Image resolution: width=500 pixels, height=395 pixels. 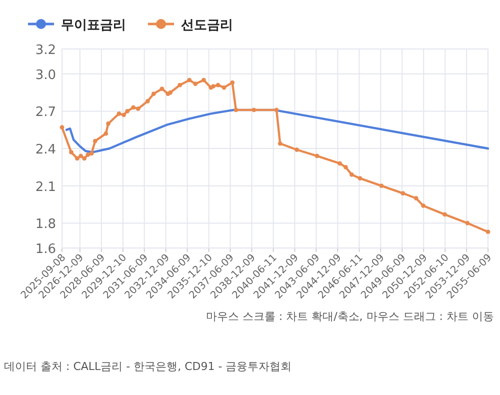 I want to click on legend-label: 무이표금리, so click(x=93, y=25).